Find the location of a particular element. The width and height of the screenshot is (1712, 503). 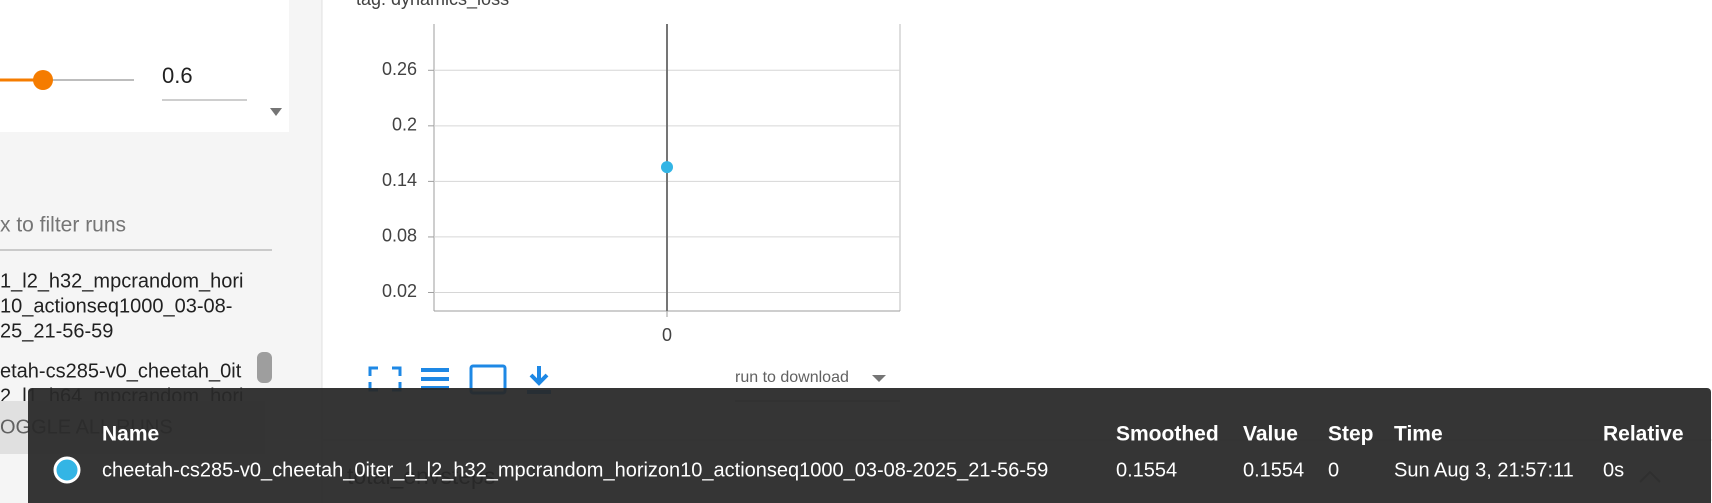

y-tick-label: 0.26 is located at coordinates (399, 69).